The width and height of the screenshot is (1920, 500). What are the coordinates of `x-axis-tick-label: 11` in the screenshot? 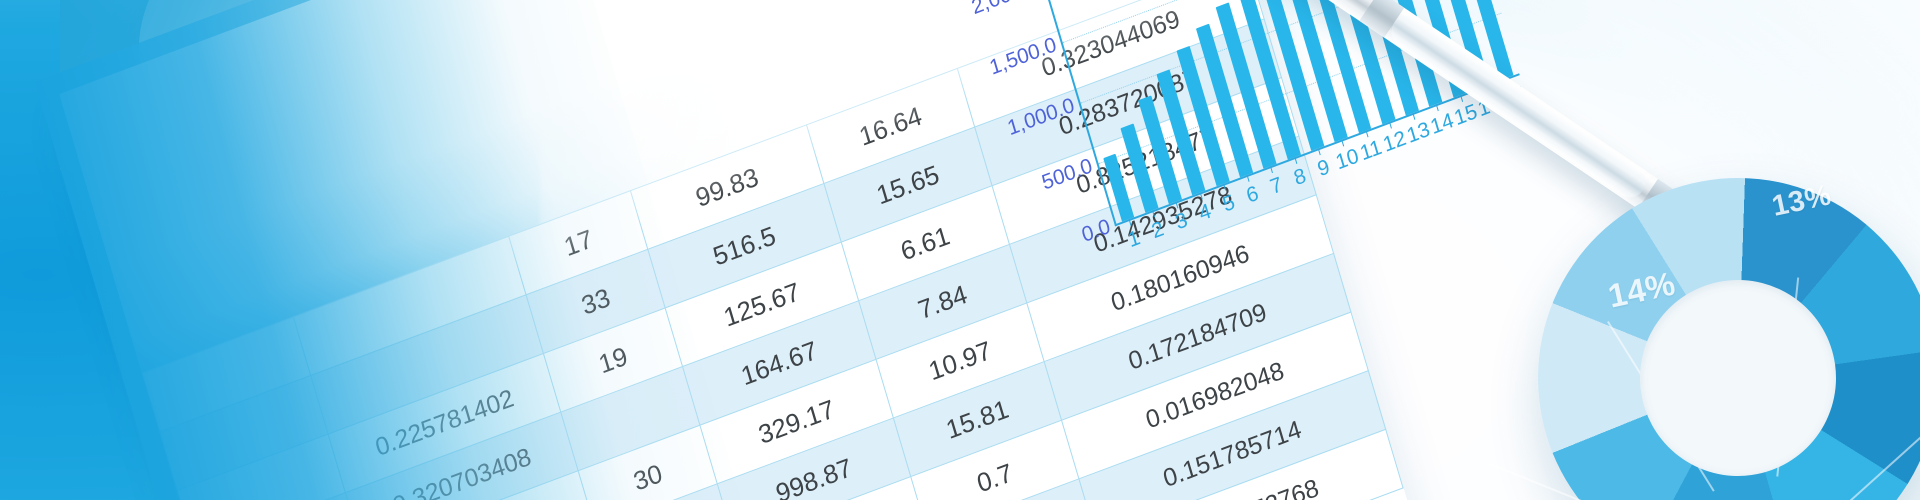 It's located at (1371, 150).